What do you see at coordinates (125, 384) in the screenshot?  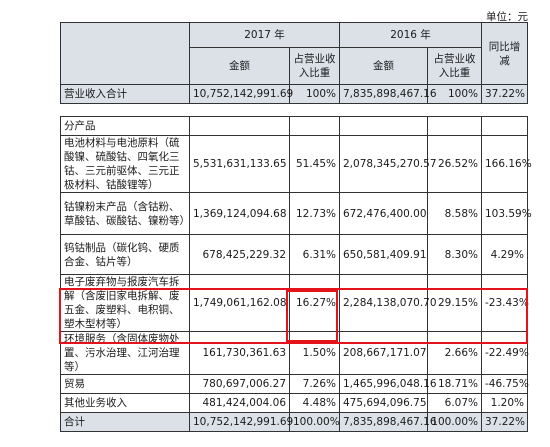 I see `row-label: 贸易` at bounding box center [125, 384].